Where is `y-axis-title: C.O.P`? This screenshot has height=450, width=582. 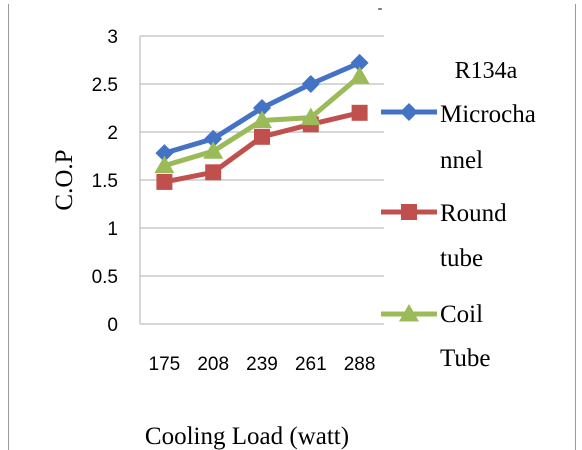
y-axis-title: C.O.P is located at coordinates (64, 179).